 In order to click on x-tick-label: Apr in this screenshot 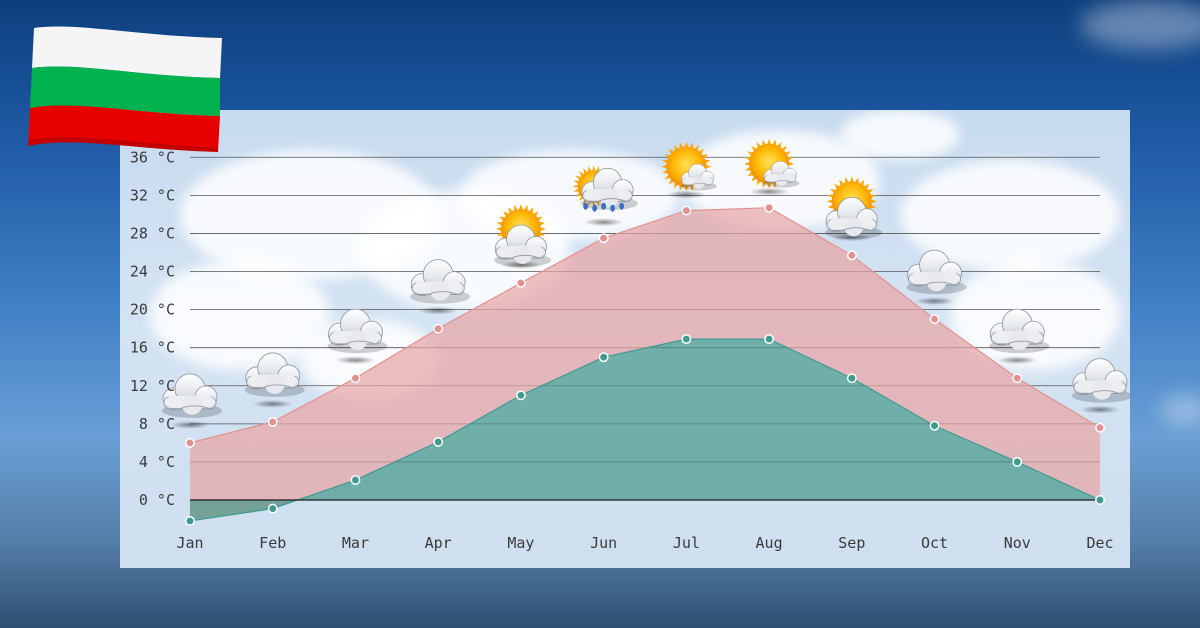, I will do `click(438, 543)`.